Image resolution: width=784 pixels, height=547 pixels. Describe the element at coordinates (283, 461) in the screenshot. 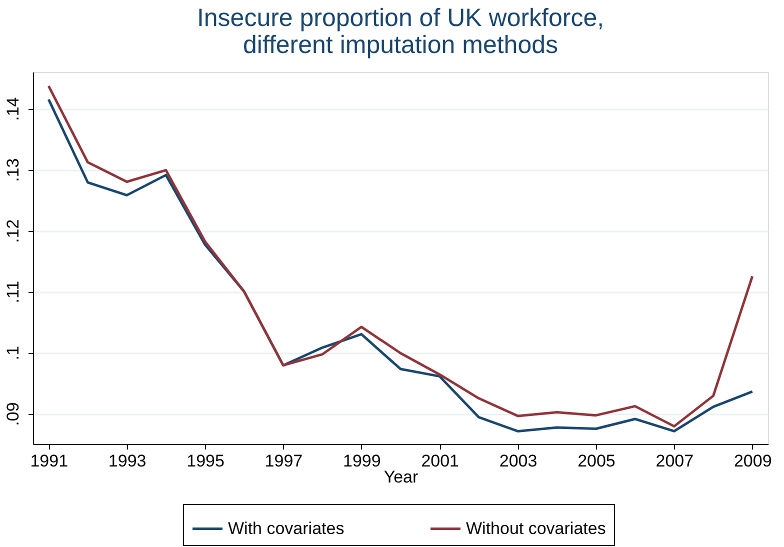

I see `x-tick-label: 1997` at that location.